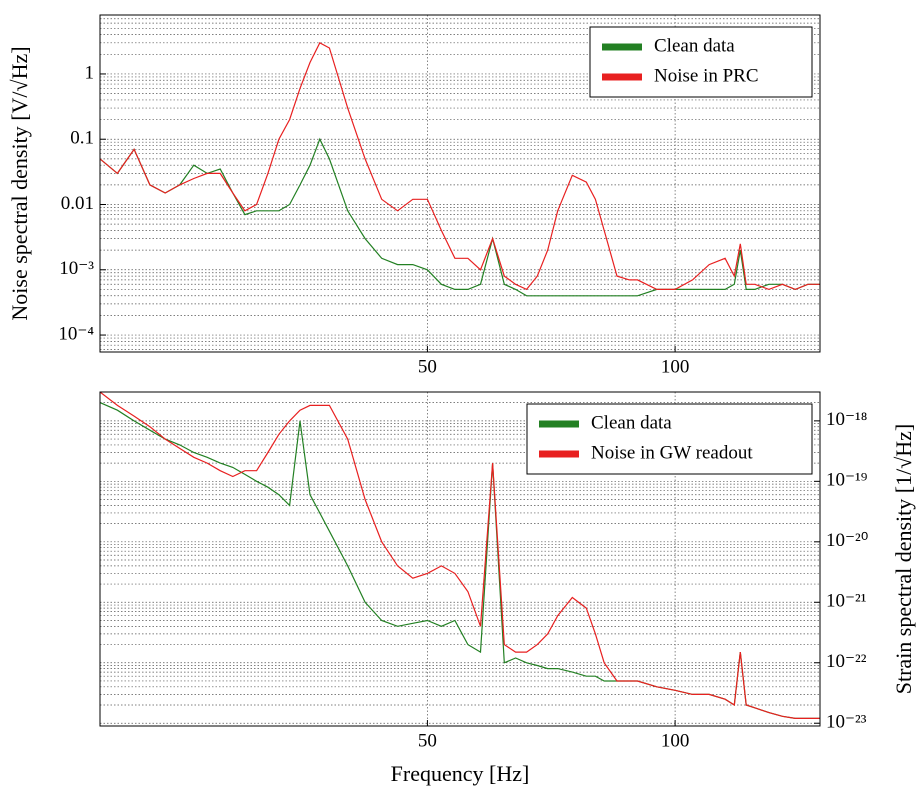 The height and width of the screenshot is (795, 921). I want to click on y-tick-label: 10⁻²⁰, so click(847, 540).